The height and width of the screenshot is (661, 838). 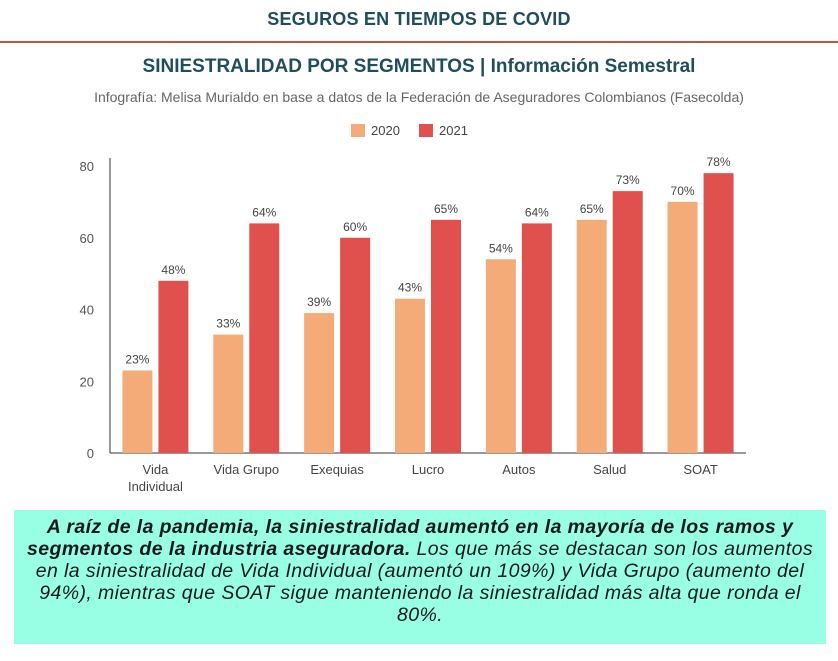 What do you see at coordinates (228, 324) in the screenshot?
I see `value-label-2020: 33%` at bounding box center [228, 324].